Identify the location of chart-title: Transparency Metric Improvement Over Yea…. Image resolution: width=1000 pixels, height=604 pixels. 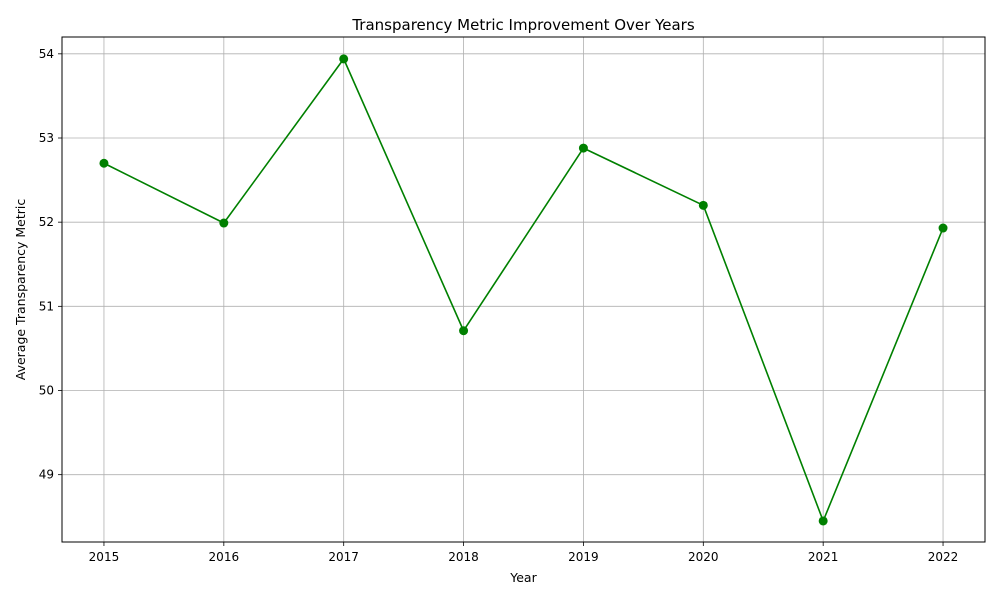
(522, 25).